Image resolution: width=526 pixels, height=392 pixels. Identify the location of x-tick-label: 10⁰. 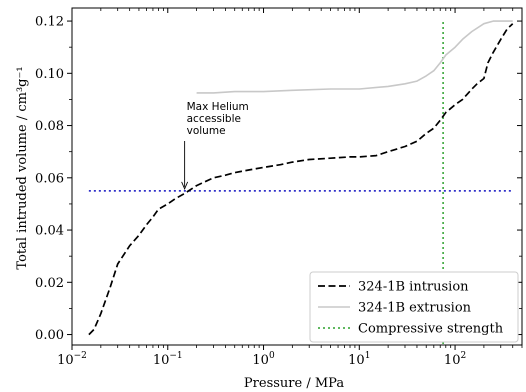
(263, 359).